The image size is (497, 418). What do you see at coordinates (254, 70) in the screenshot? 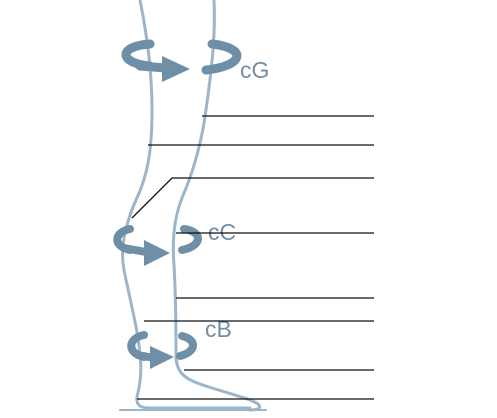
I see `label-thigh: cG` at bounding box center [254, 70].